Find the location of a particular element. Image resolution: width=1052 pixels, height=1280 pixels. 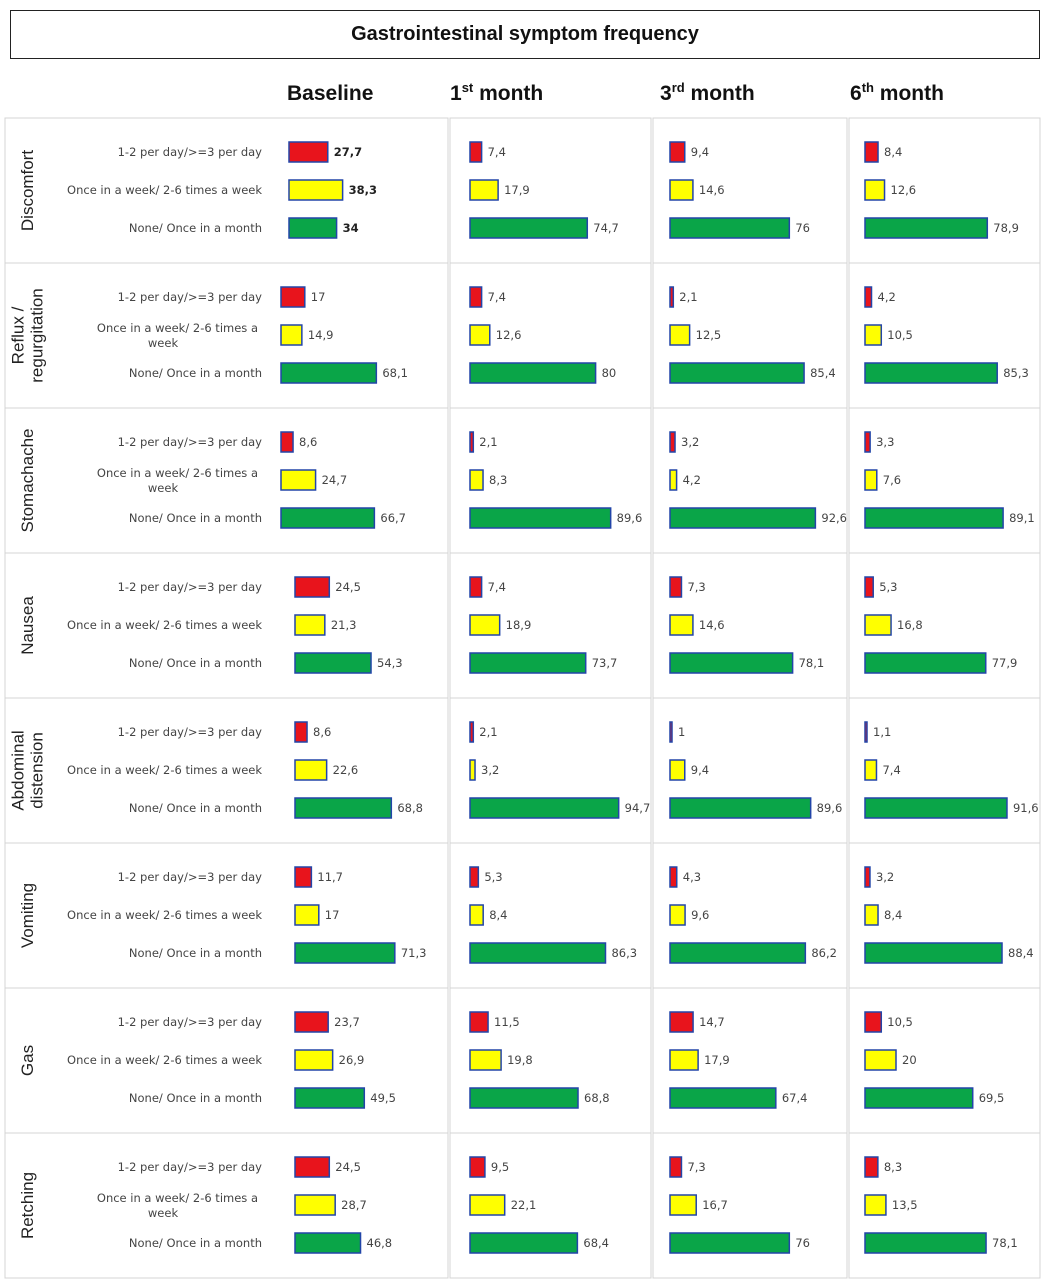

data-label: 14,7 is located at coordinates (712, 1022).